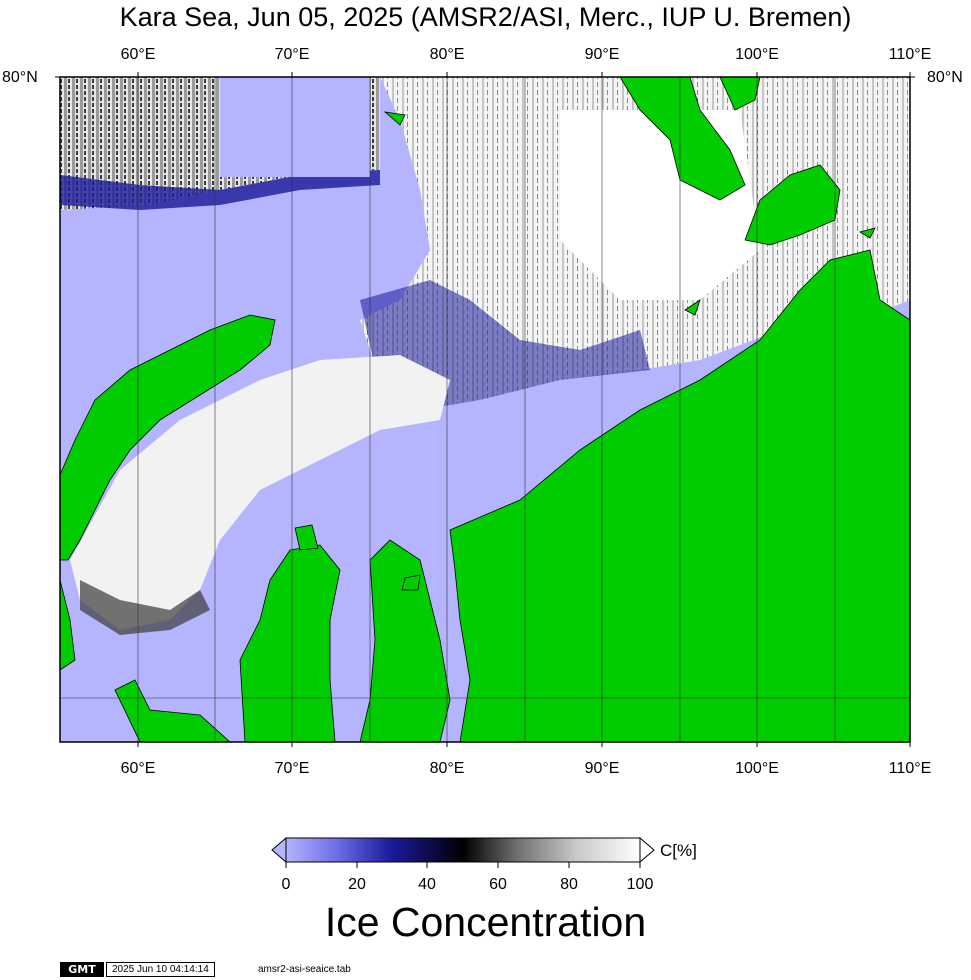 The height and width of the screenshot is (980, 971). What do you see at coordinates (602, 54) in the screenshot?
I see `lon-label-top-90: 90°E` at bounding box center [602, 54].